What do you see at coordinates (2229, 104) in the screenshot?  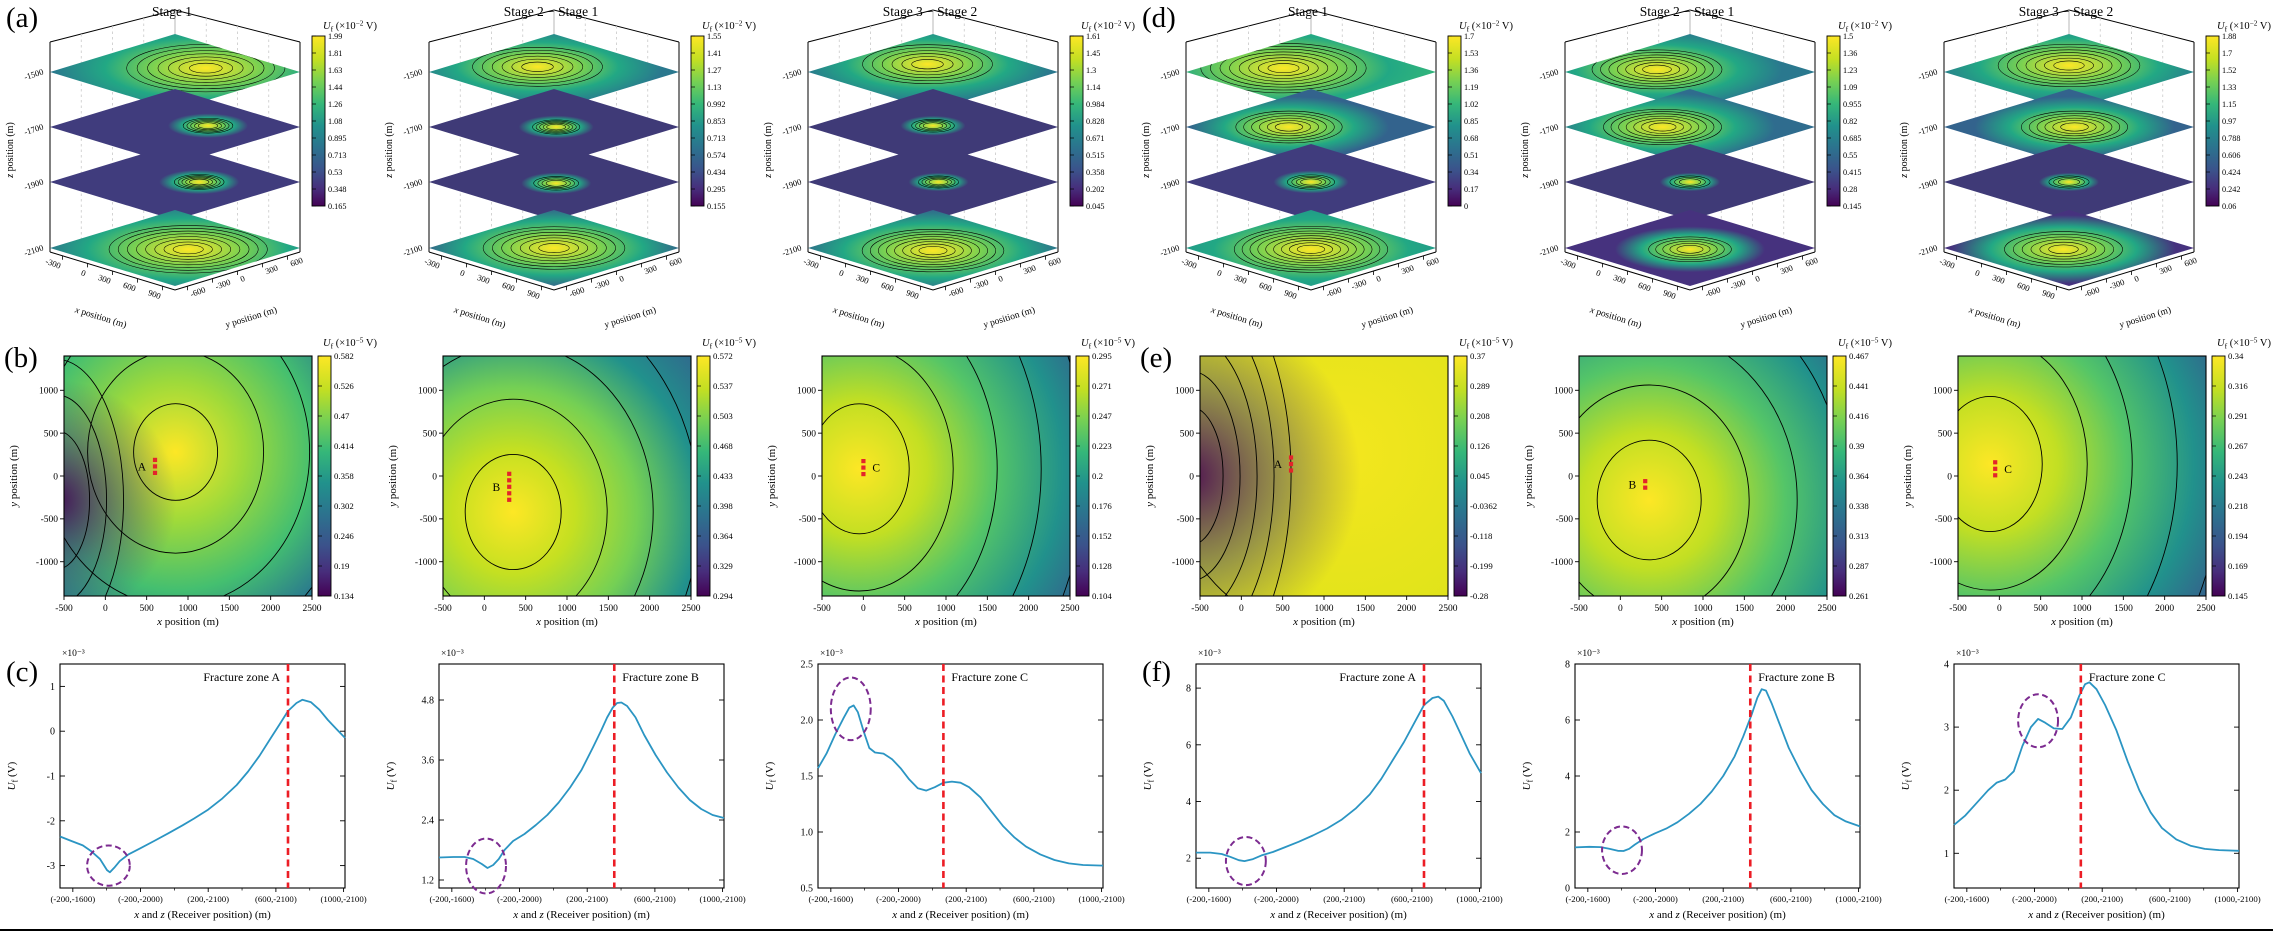 I see `colorbar-tick-label: 1.15` at bounding box center [2229, 104].